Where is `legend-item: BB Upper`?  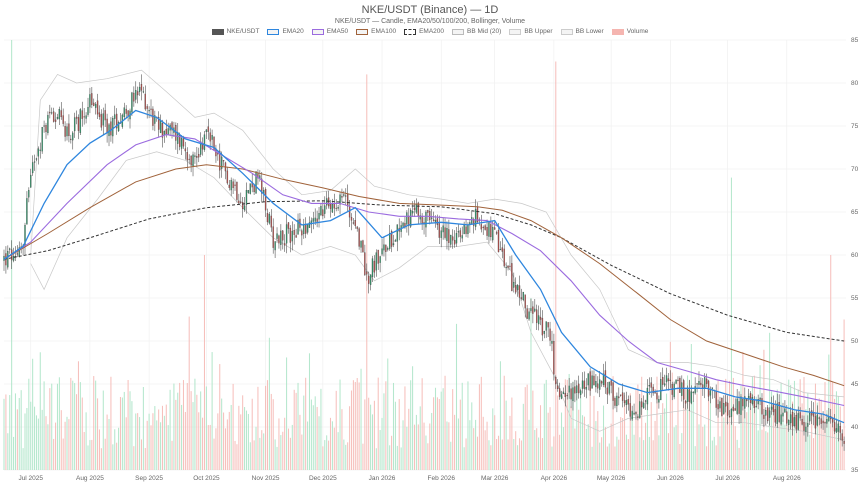 legend-item: BB Upper is located at coordinates (531, 31).